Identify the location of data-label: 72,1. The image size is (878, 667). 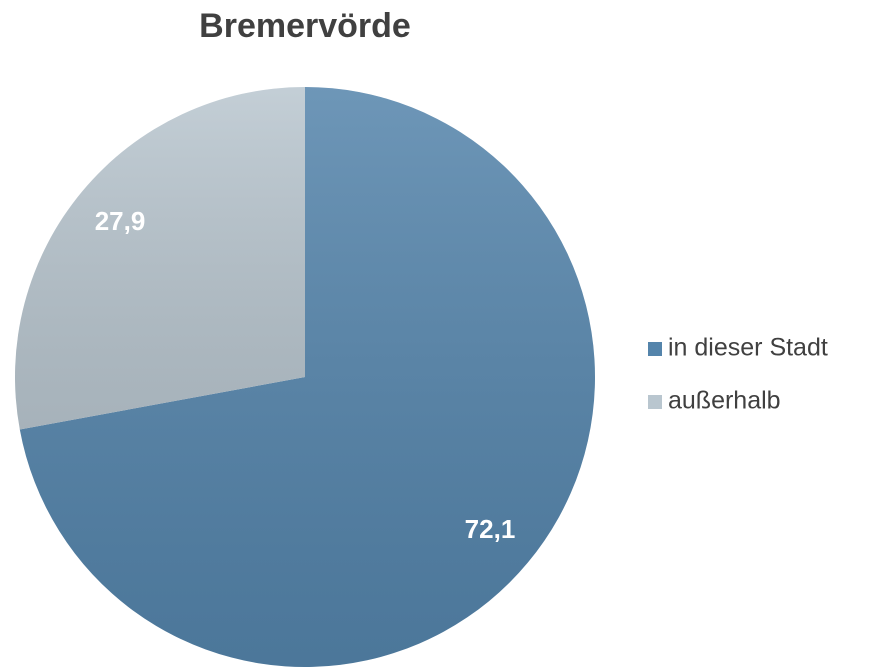
(490, 529).